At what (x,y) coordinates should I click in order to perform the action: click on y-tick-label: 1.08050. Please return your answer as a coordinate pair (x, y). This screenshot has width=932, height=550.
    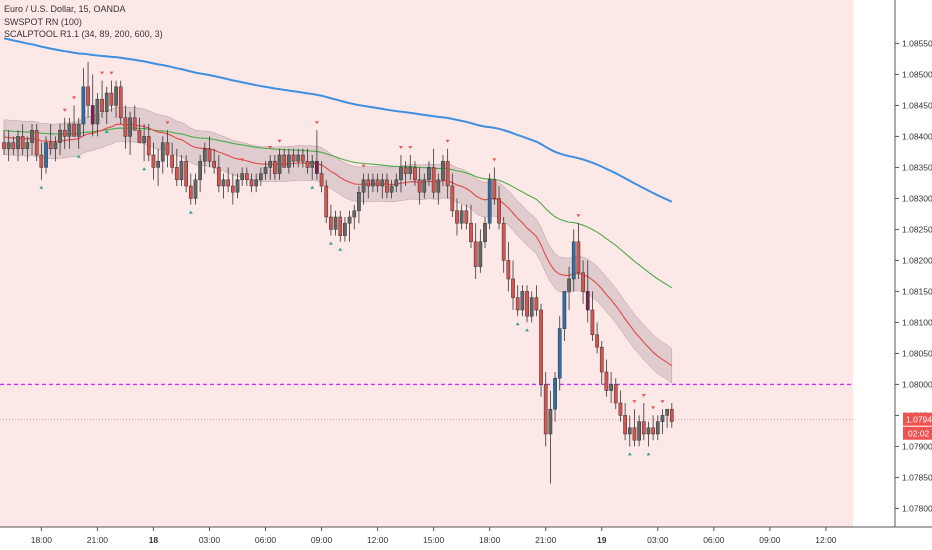
    Looking at the image, I should click on (917, 353).